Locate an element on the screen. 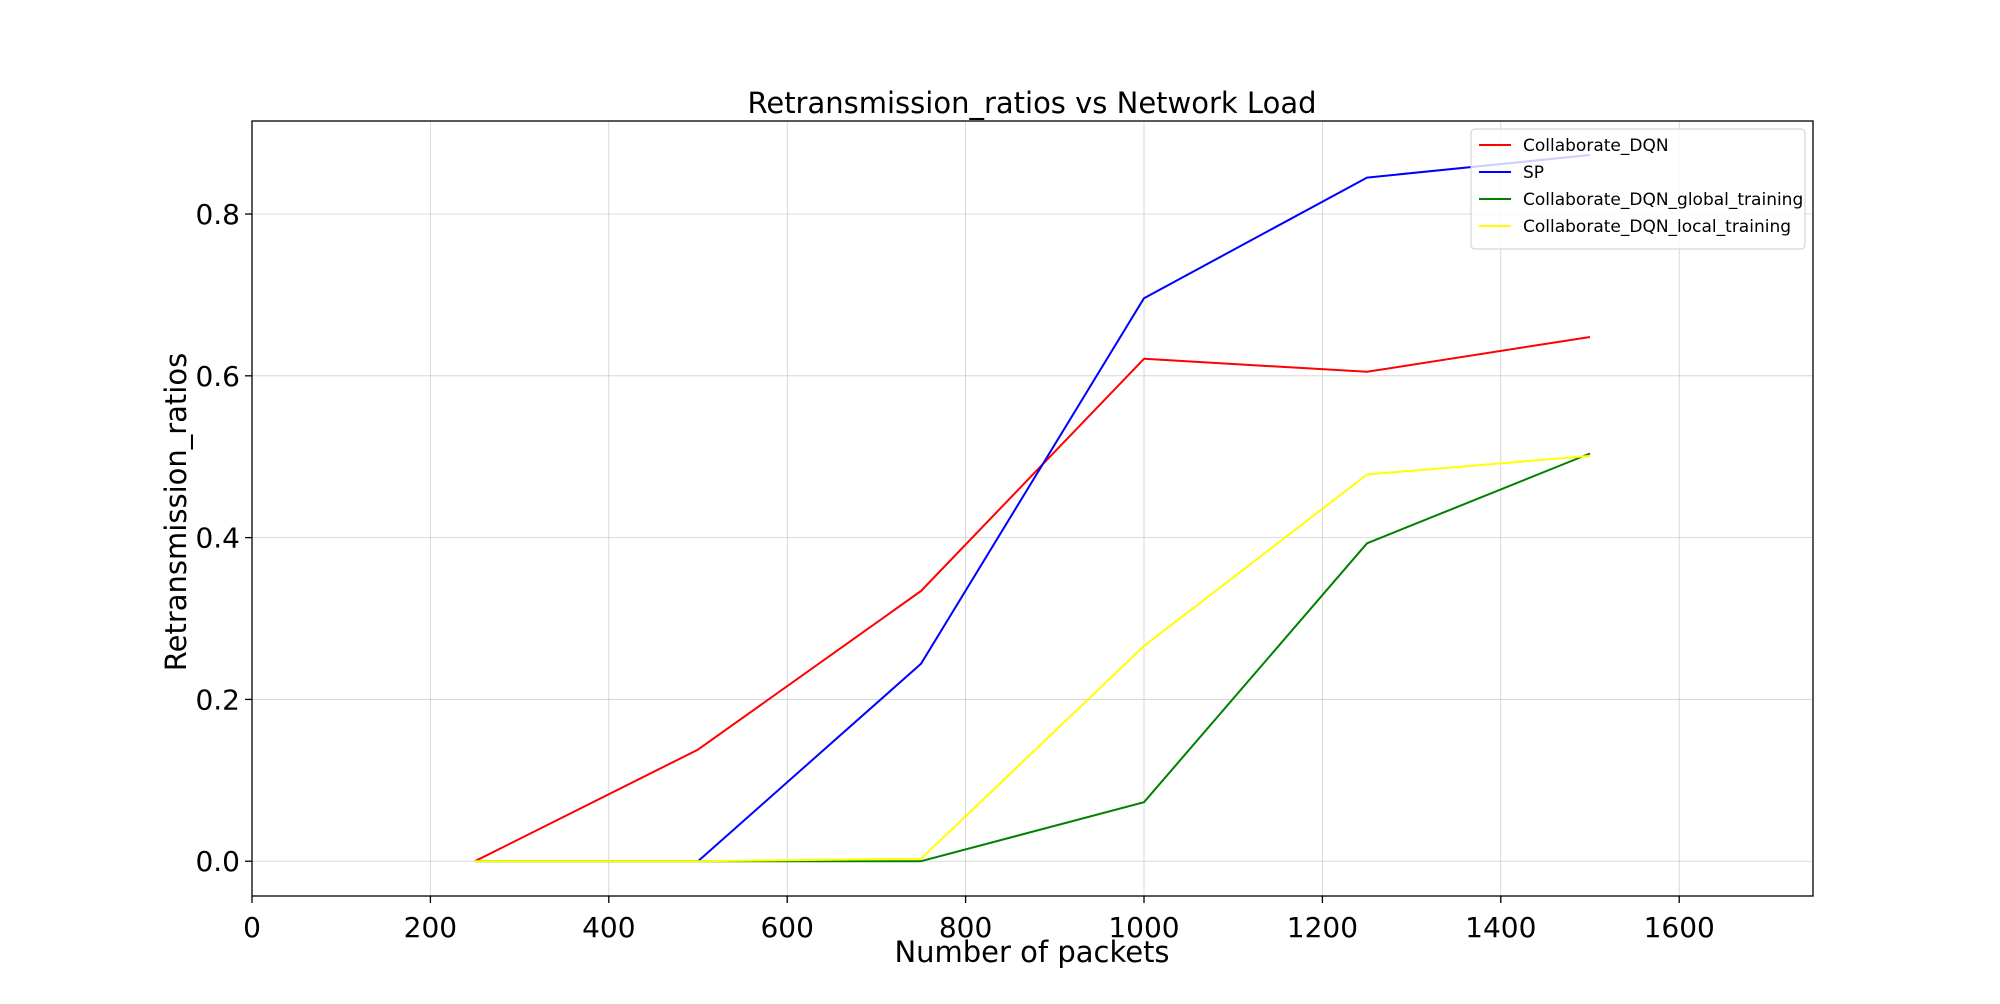 This screenshot has width=2000, height=1004. y-tick-label: 0.8 is located at coordinates (217, 214).